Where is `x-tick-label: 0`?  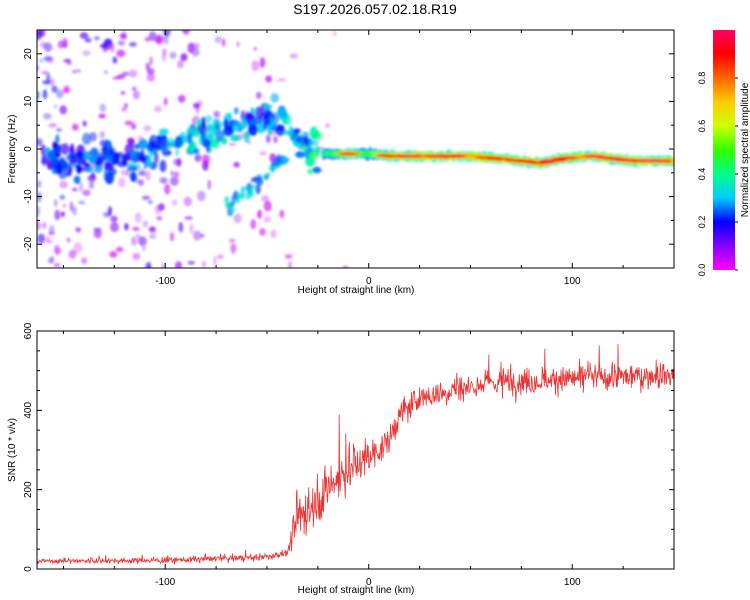
x-tick-label: 0 is located at coordinates (369, 582).